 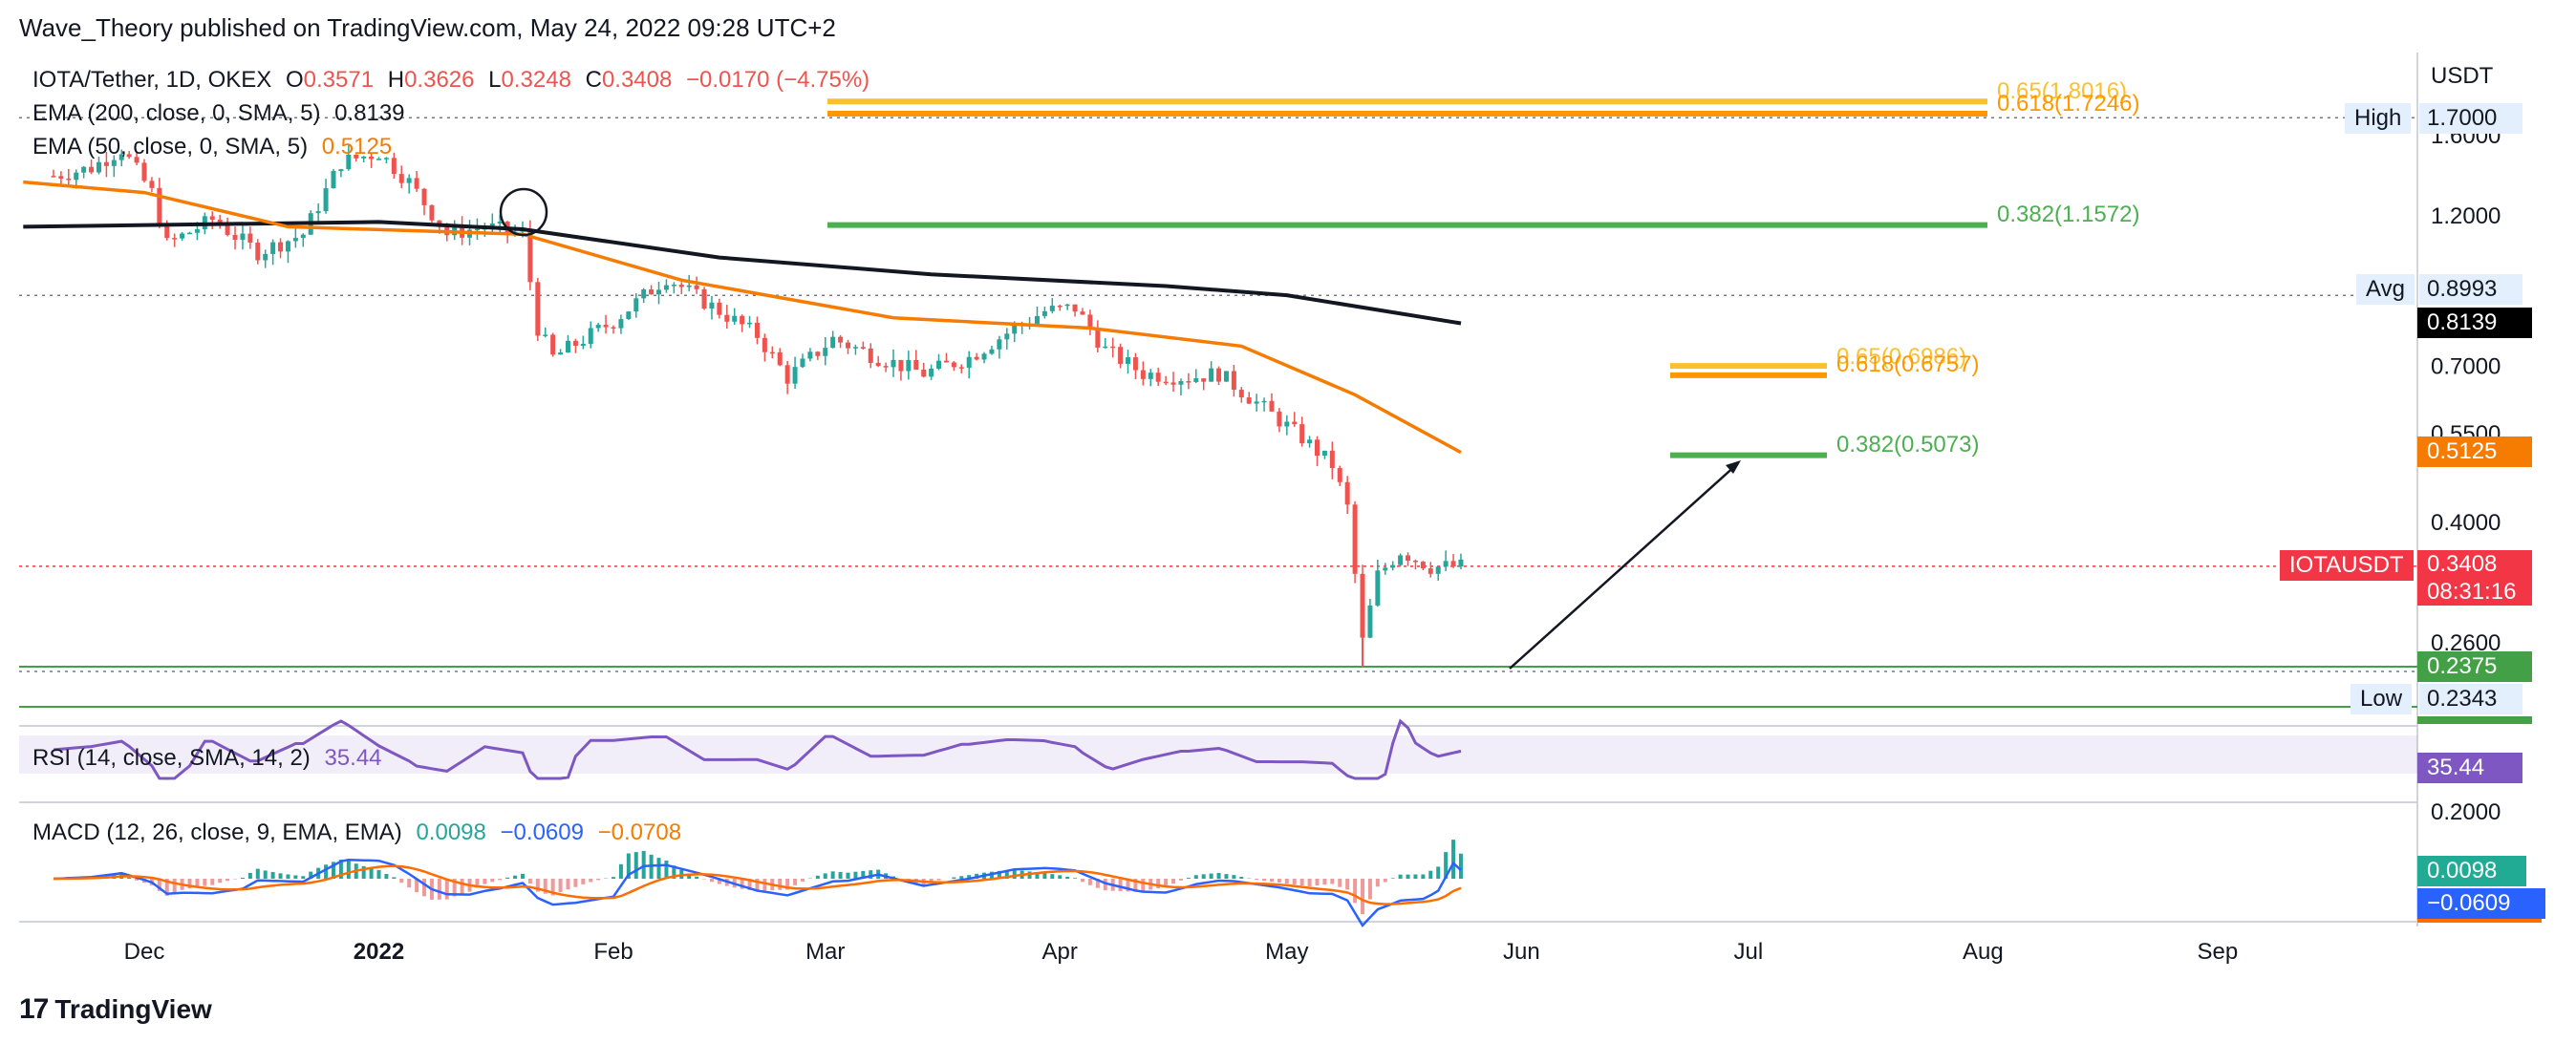 I want to click on ema50-line, so click(x=742, y=318).